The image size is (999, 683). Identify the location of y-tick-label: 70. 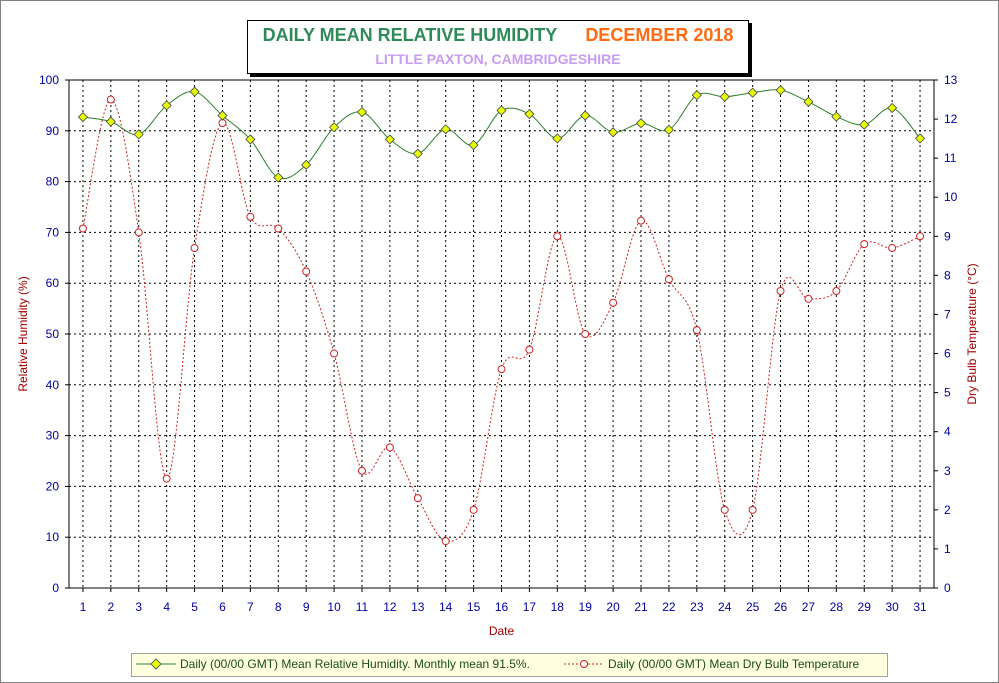
(53, 232).